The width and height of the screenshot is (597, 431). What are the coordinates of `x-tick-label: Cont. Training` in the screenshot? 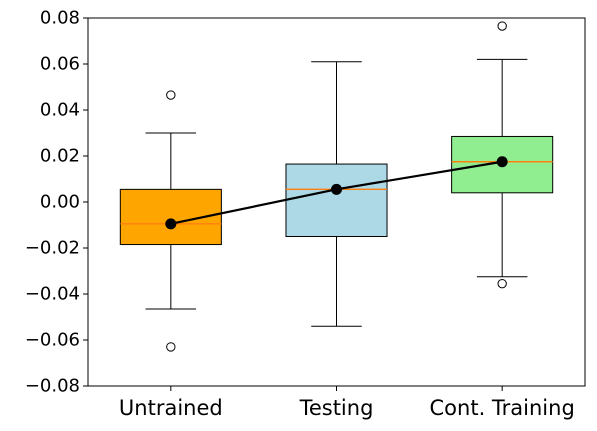 It's located at (502, 408).